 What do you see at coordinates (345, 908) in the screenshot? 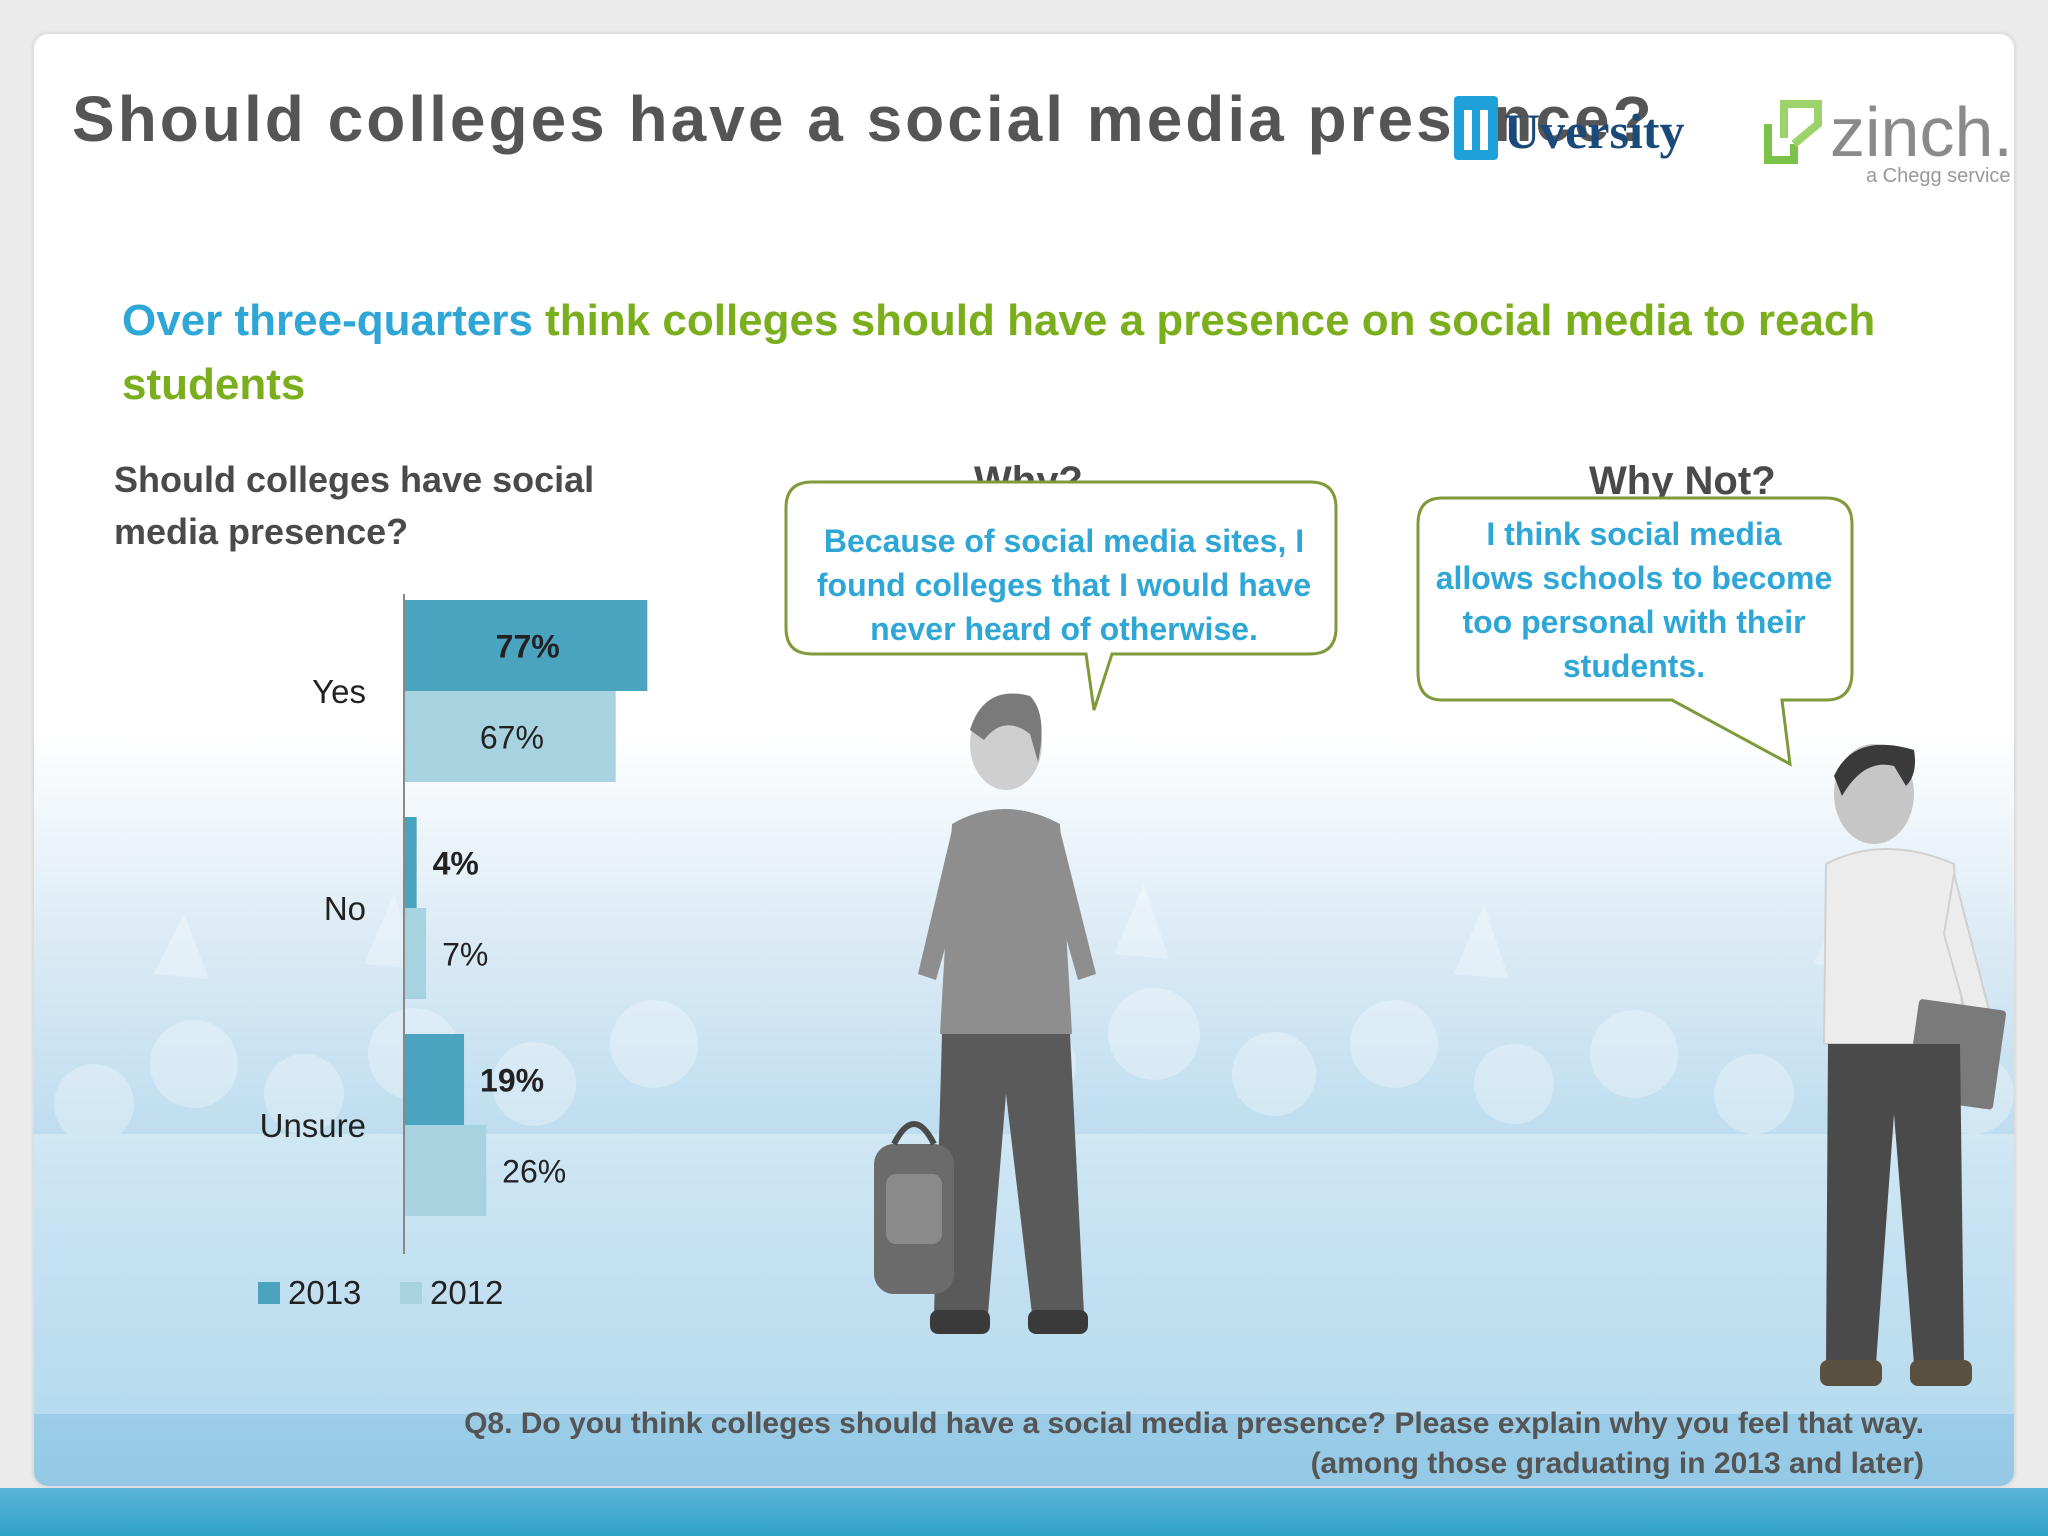
I see `category-label-no: No` at bounding box center [345, 908].